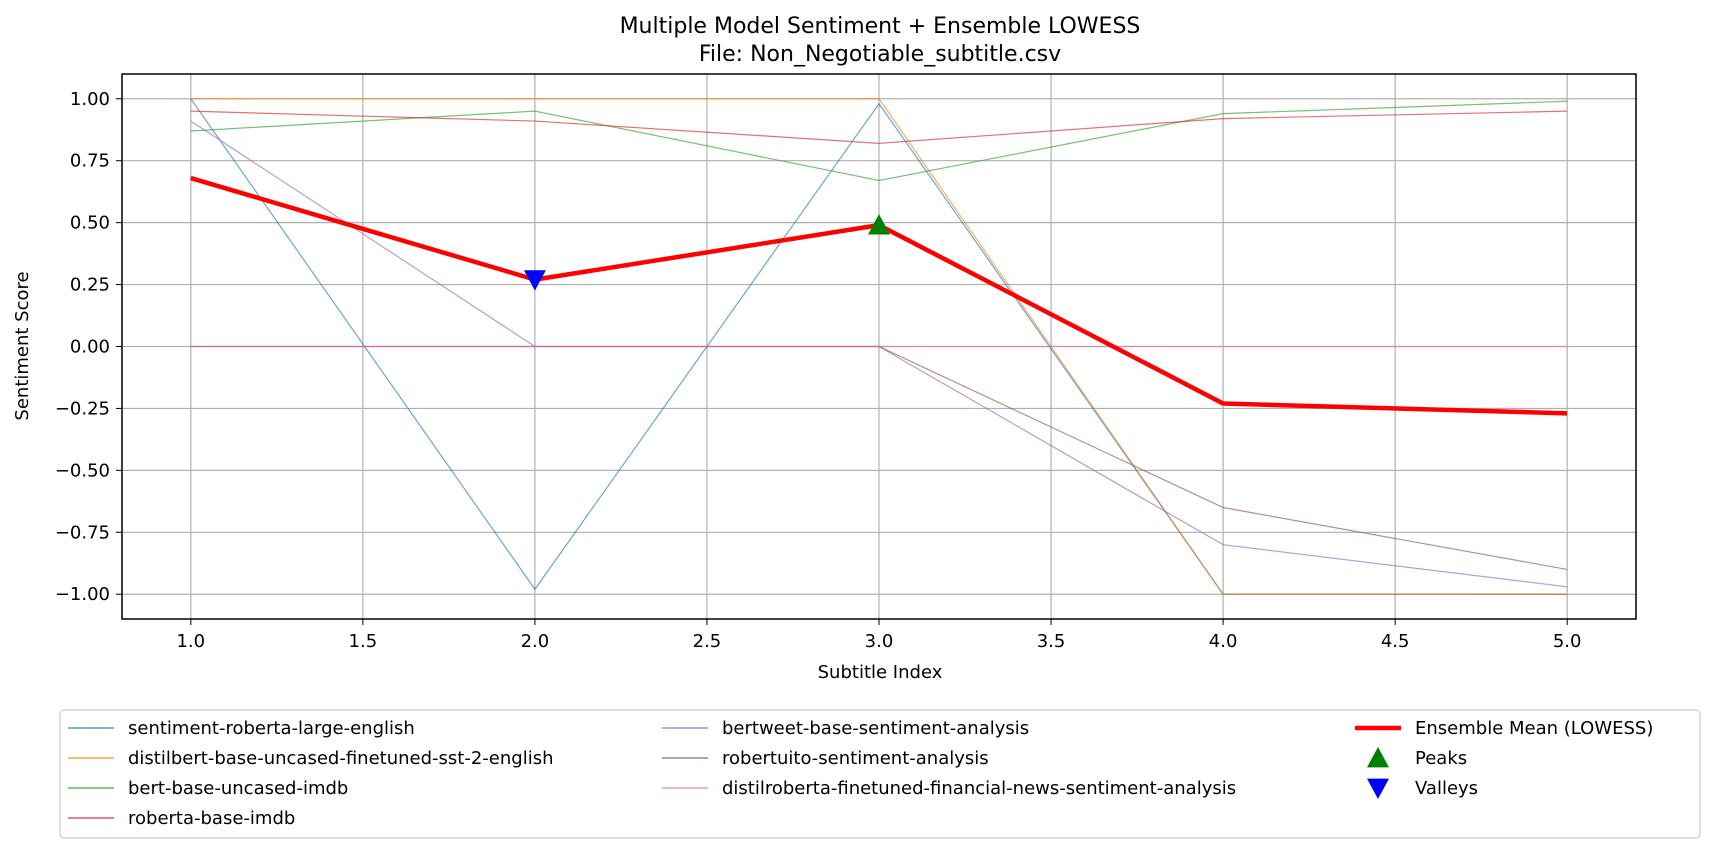 The width and height of the screenshot is (1713, 853). What do you see at coordinates (82, 594) in the screenshot?
I see `y-tick-label: −1.00` at bounding box center [82, 594].